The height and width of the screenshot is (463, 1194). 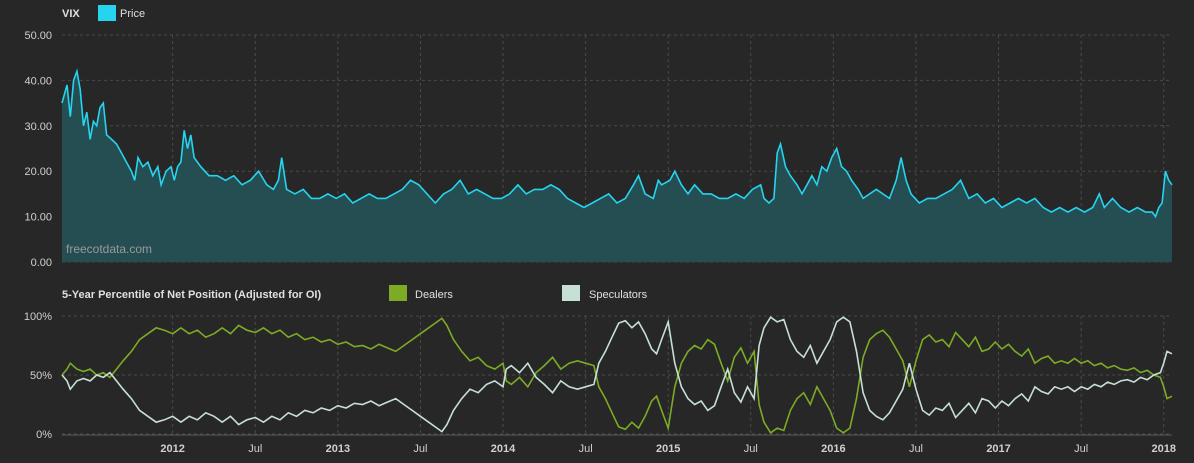 I want to click on legend-swatch-price, so click(x=107, y=13).